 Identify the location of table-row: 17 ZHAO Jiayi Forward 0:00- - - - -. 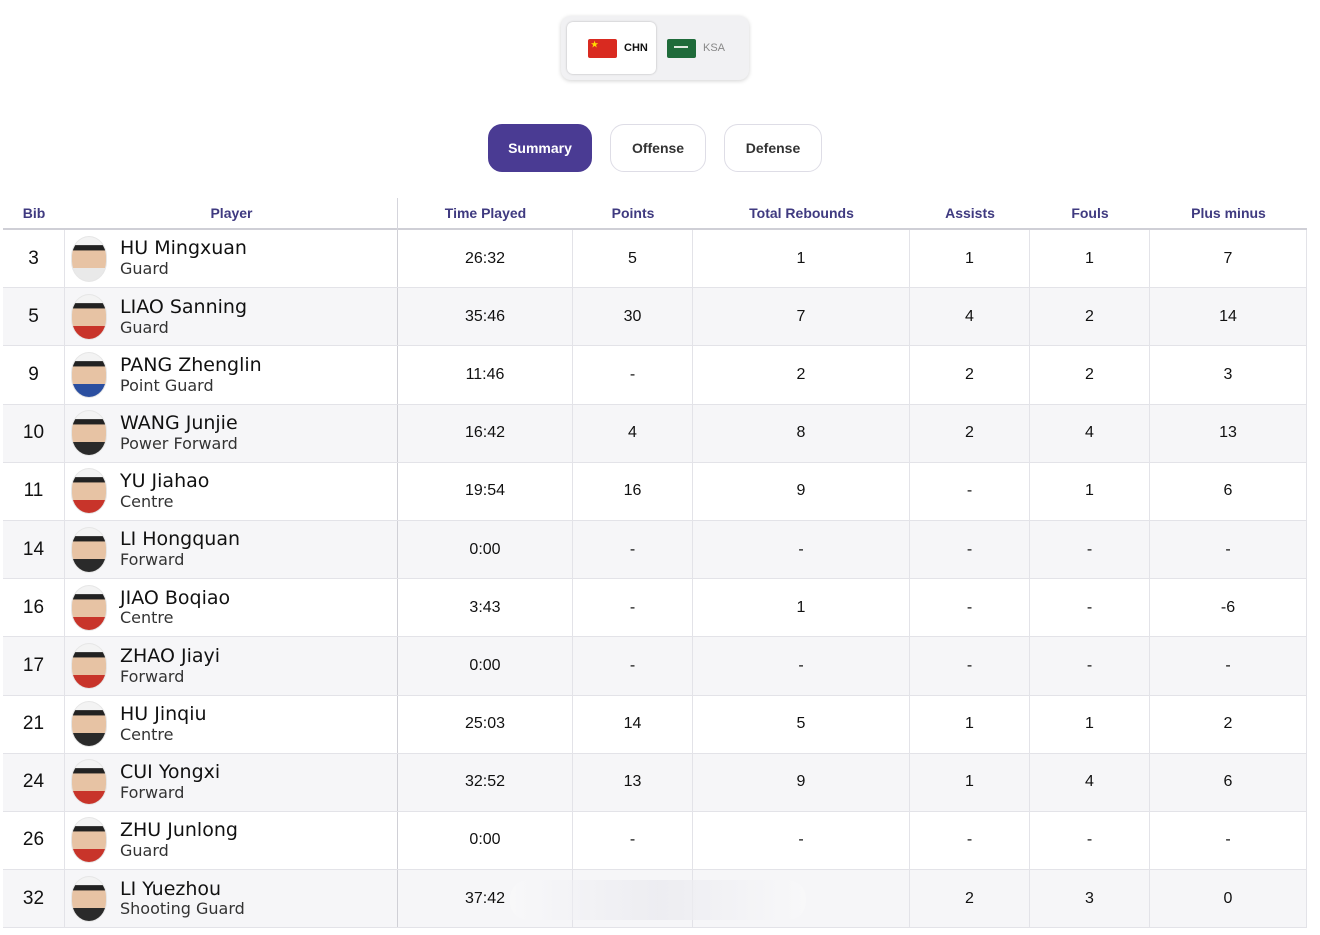
(655, 666).